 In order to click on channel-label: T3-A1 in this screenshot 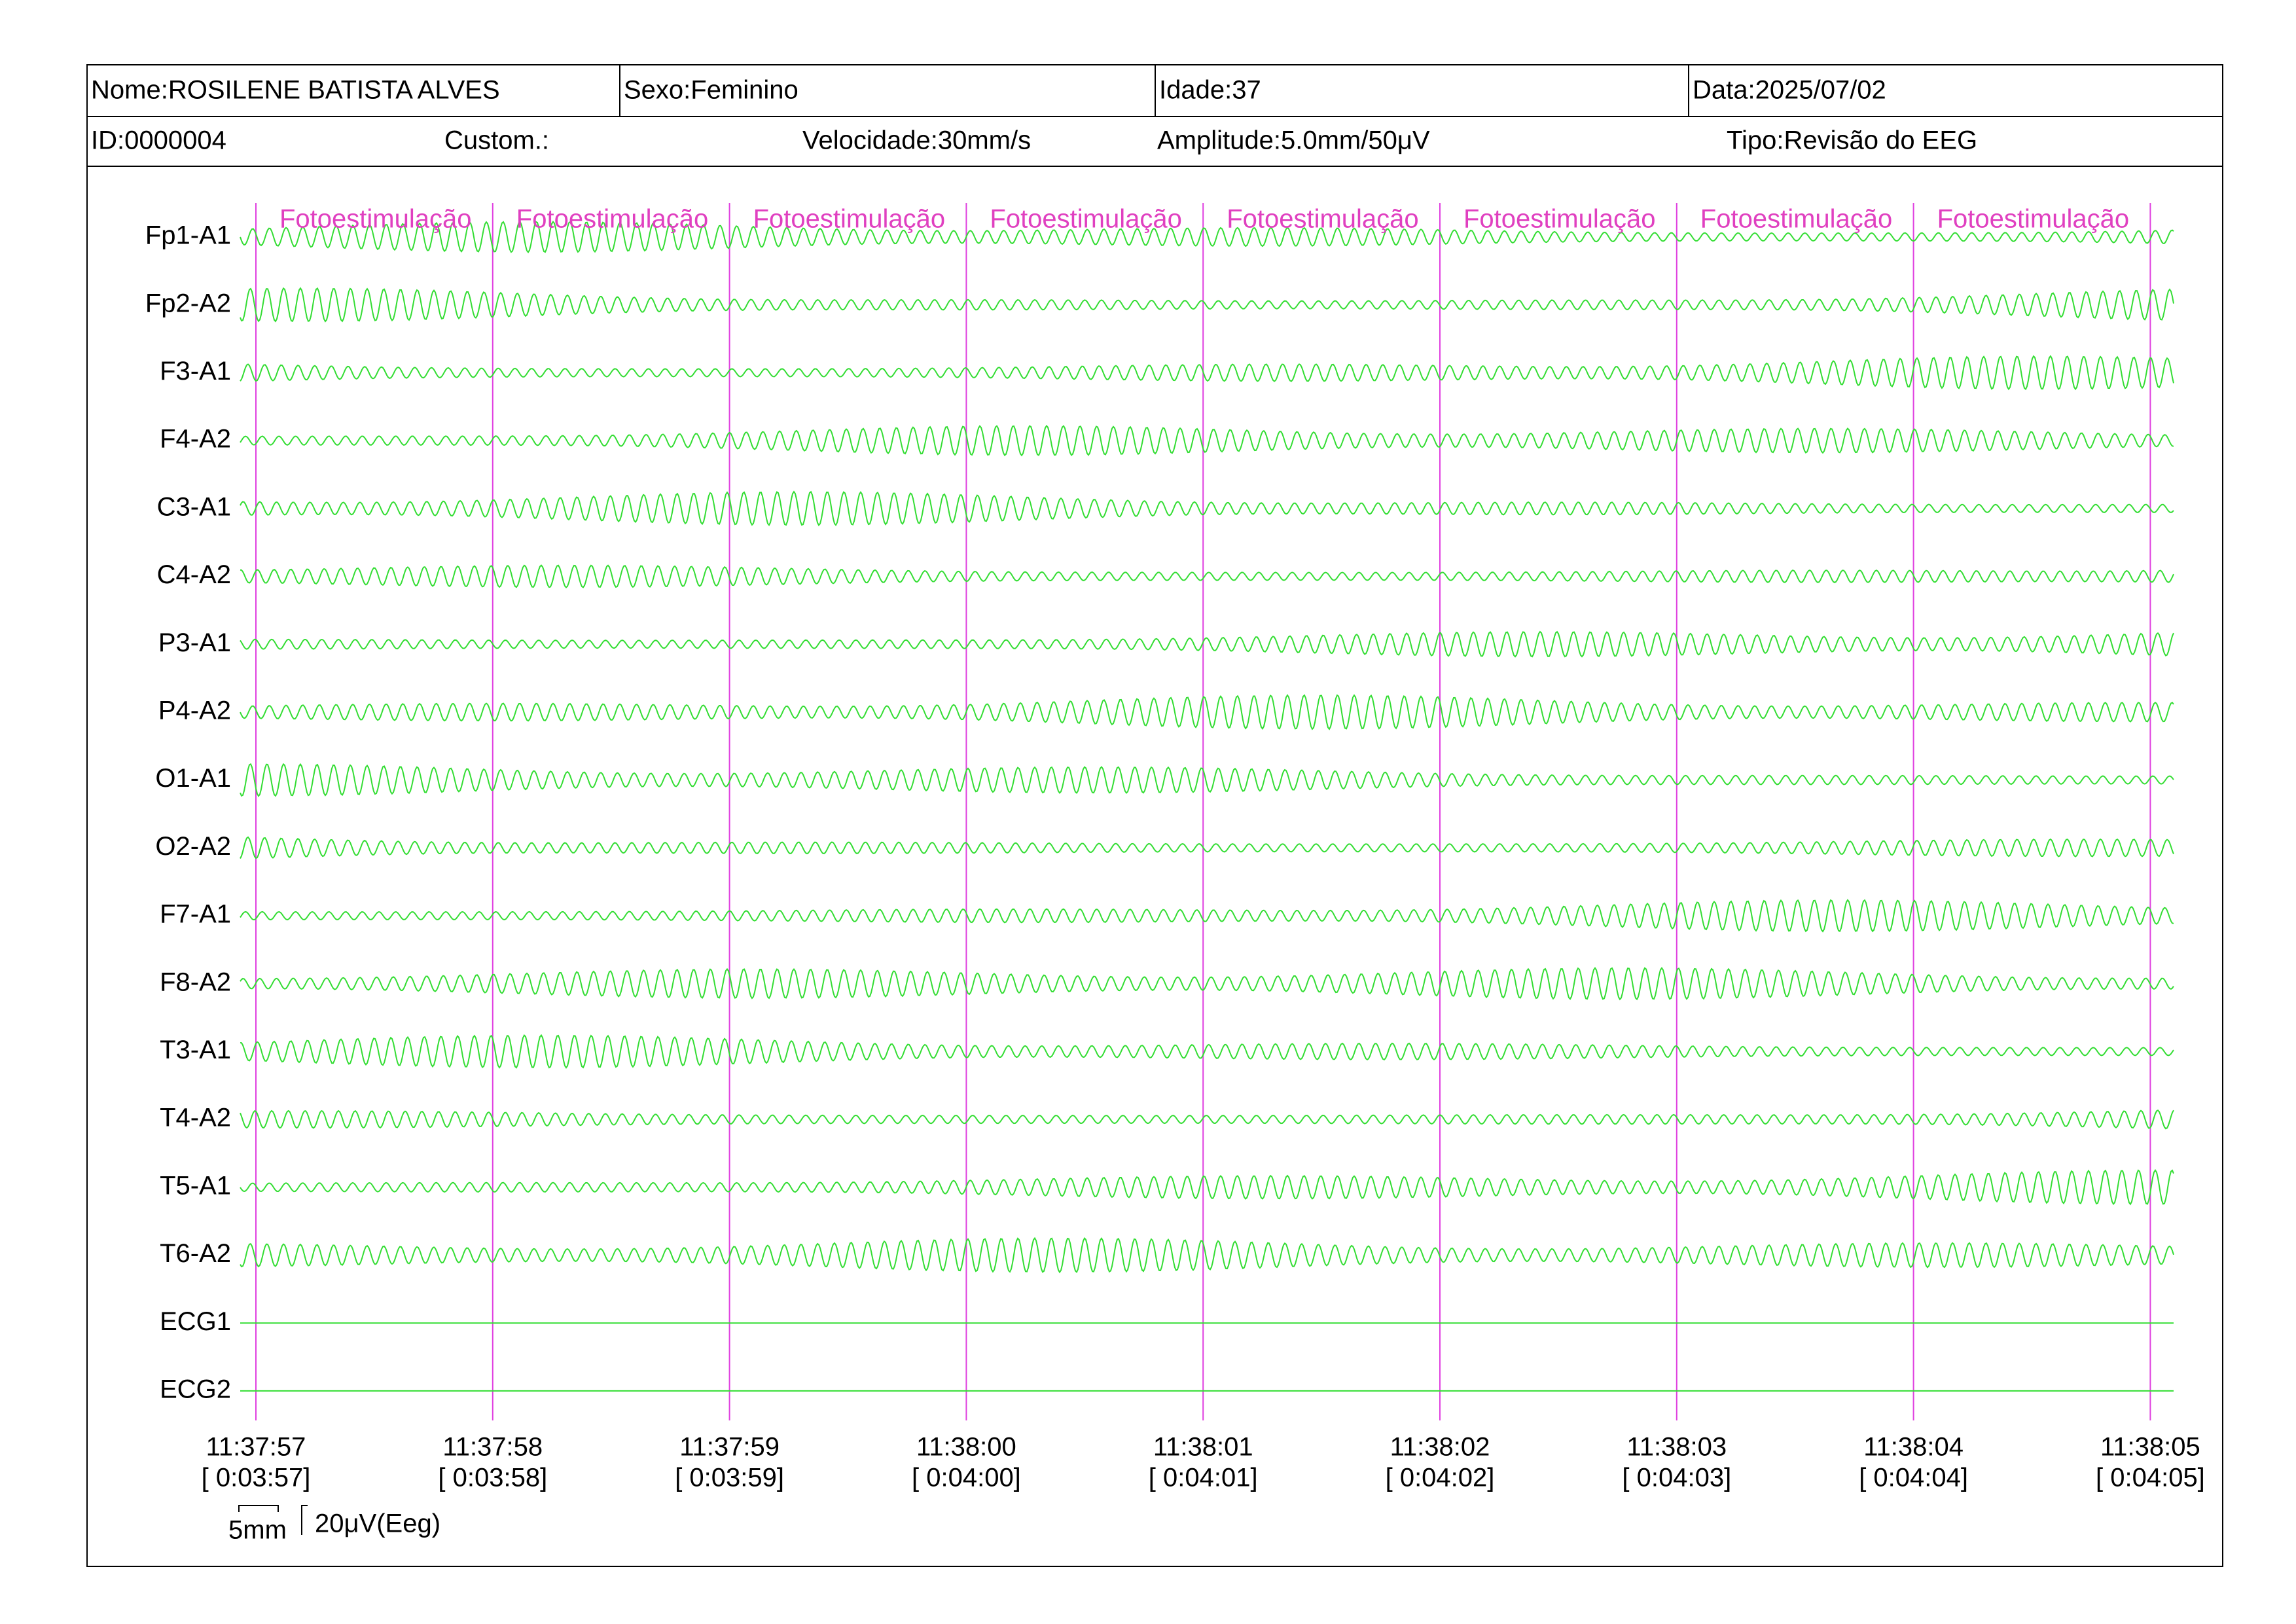, I will do `click(195, 1050)`.